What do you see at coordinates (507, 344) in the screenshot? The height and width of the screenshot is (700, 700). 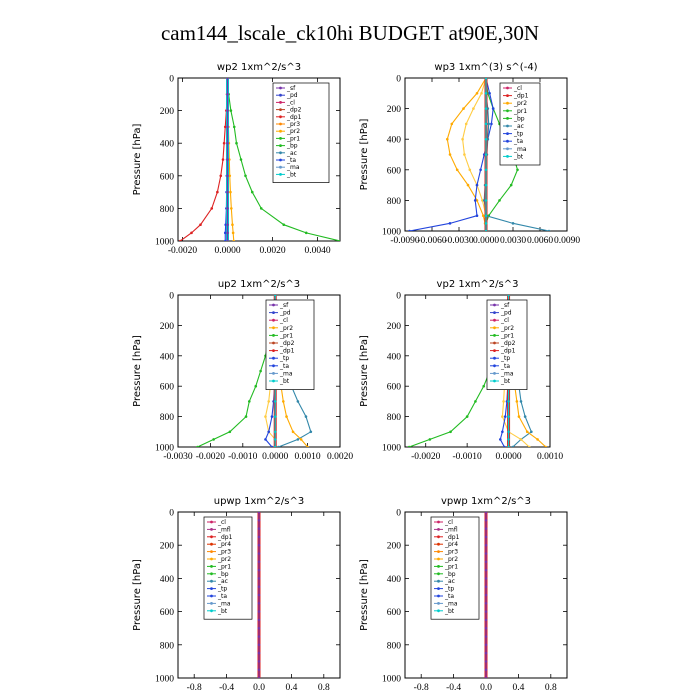 I see `legend: _sf_pd_cl_pr2_pr1_dp2_dp1_tp_ta_ma_bt` at bounding box center [507, 344].